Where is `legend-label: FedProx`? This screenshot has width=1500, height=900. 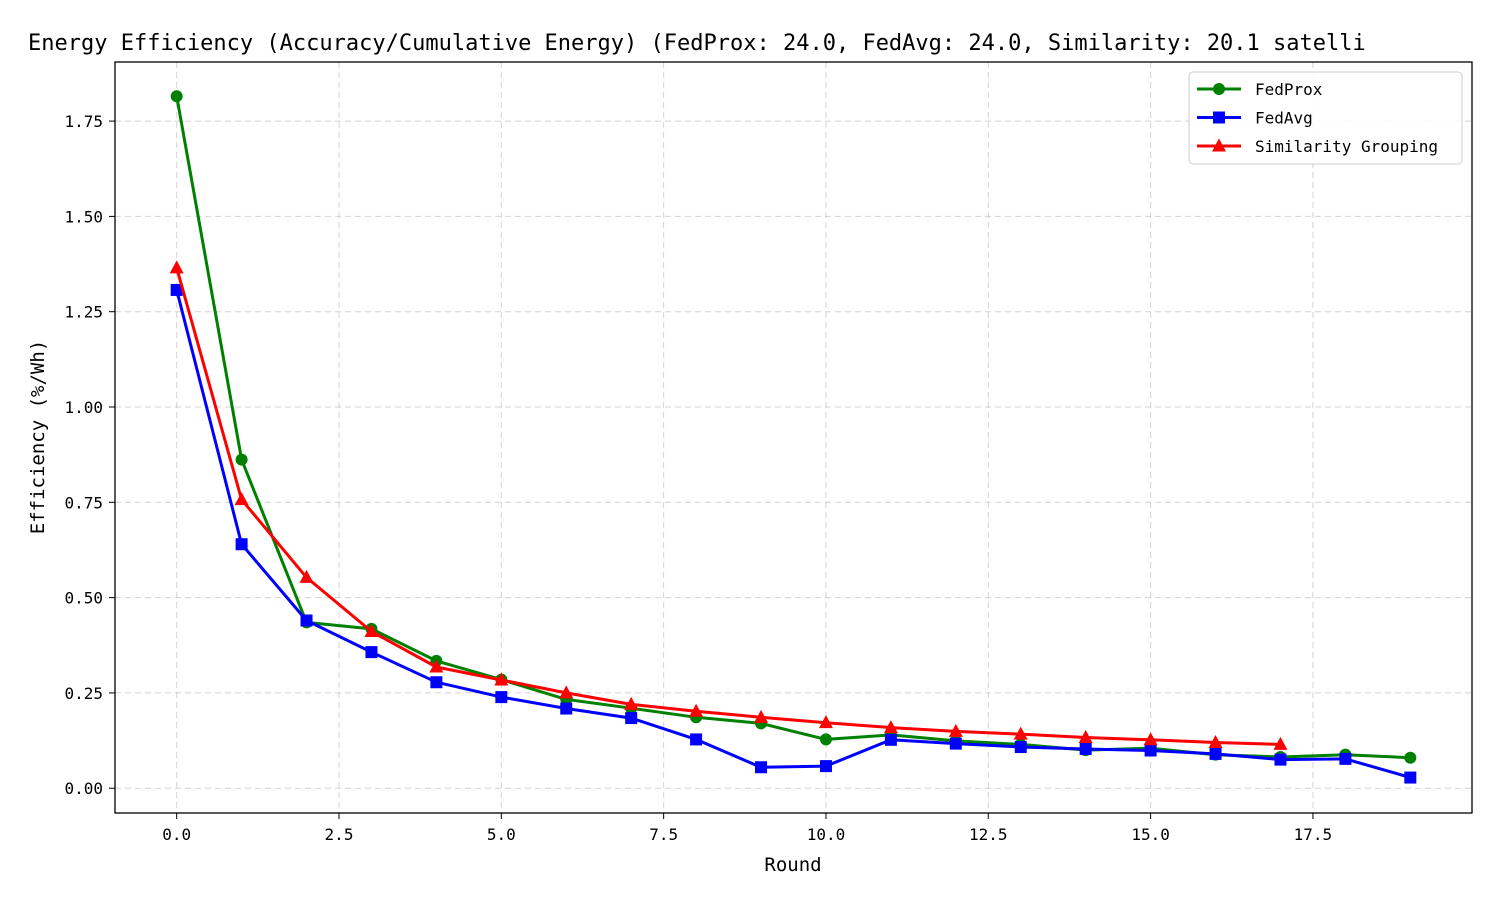 legend-label: FedProx is located at coordinates (1289, 89).